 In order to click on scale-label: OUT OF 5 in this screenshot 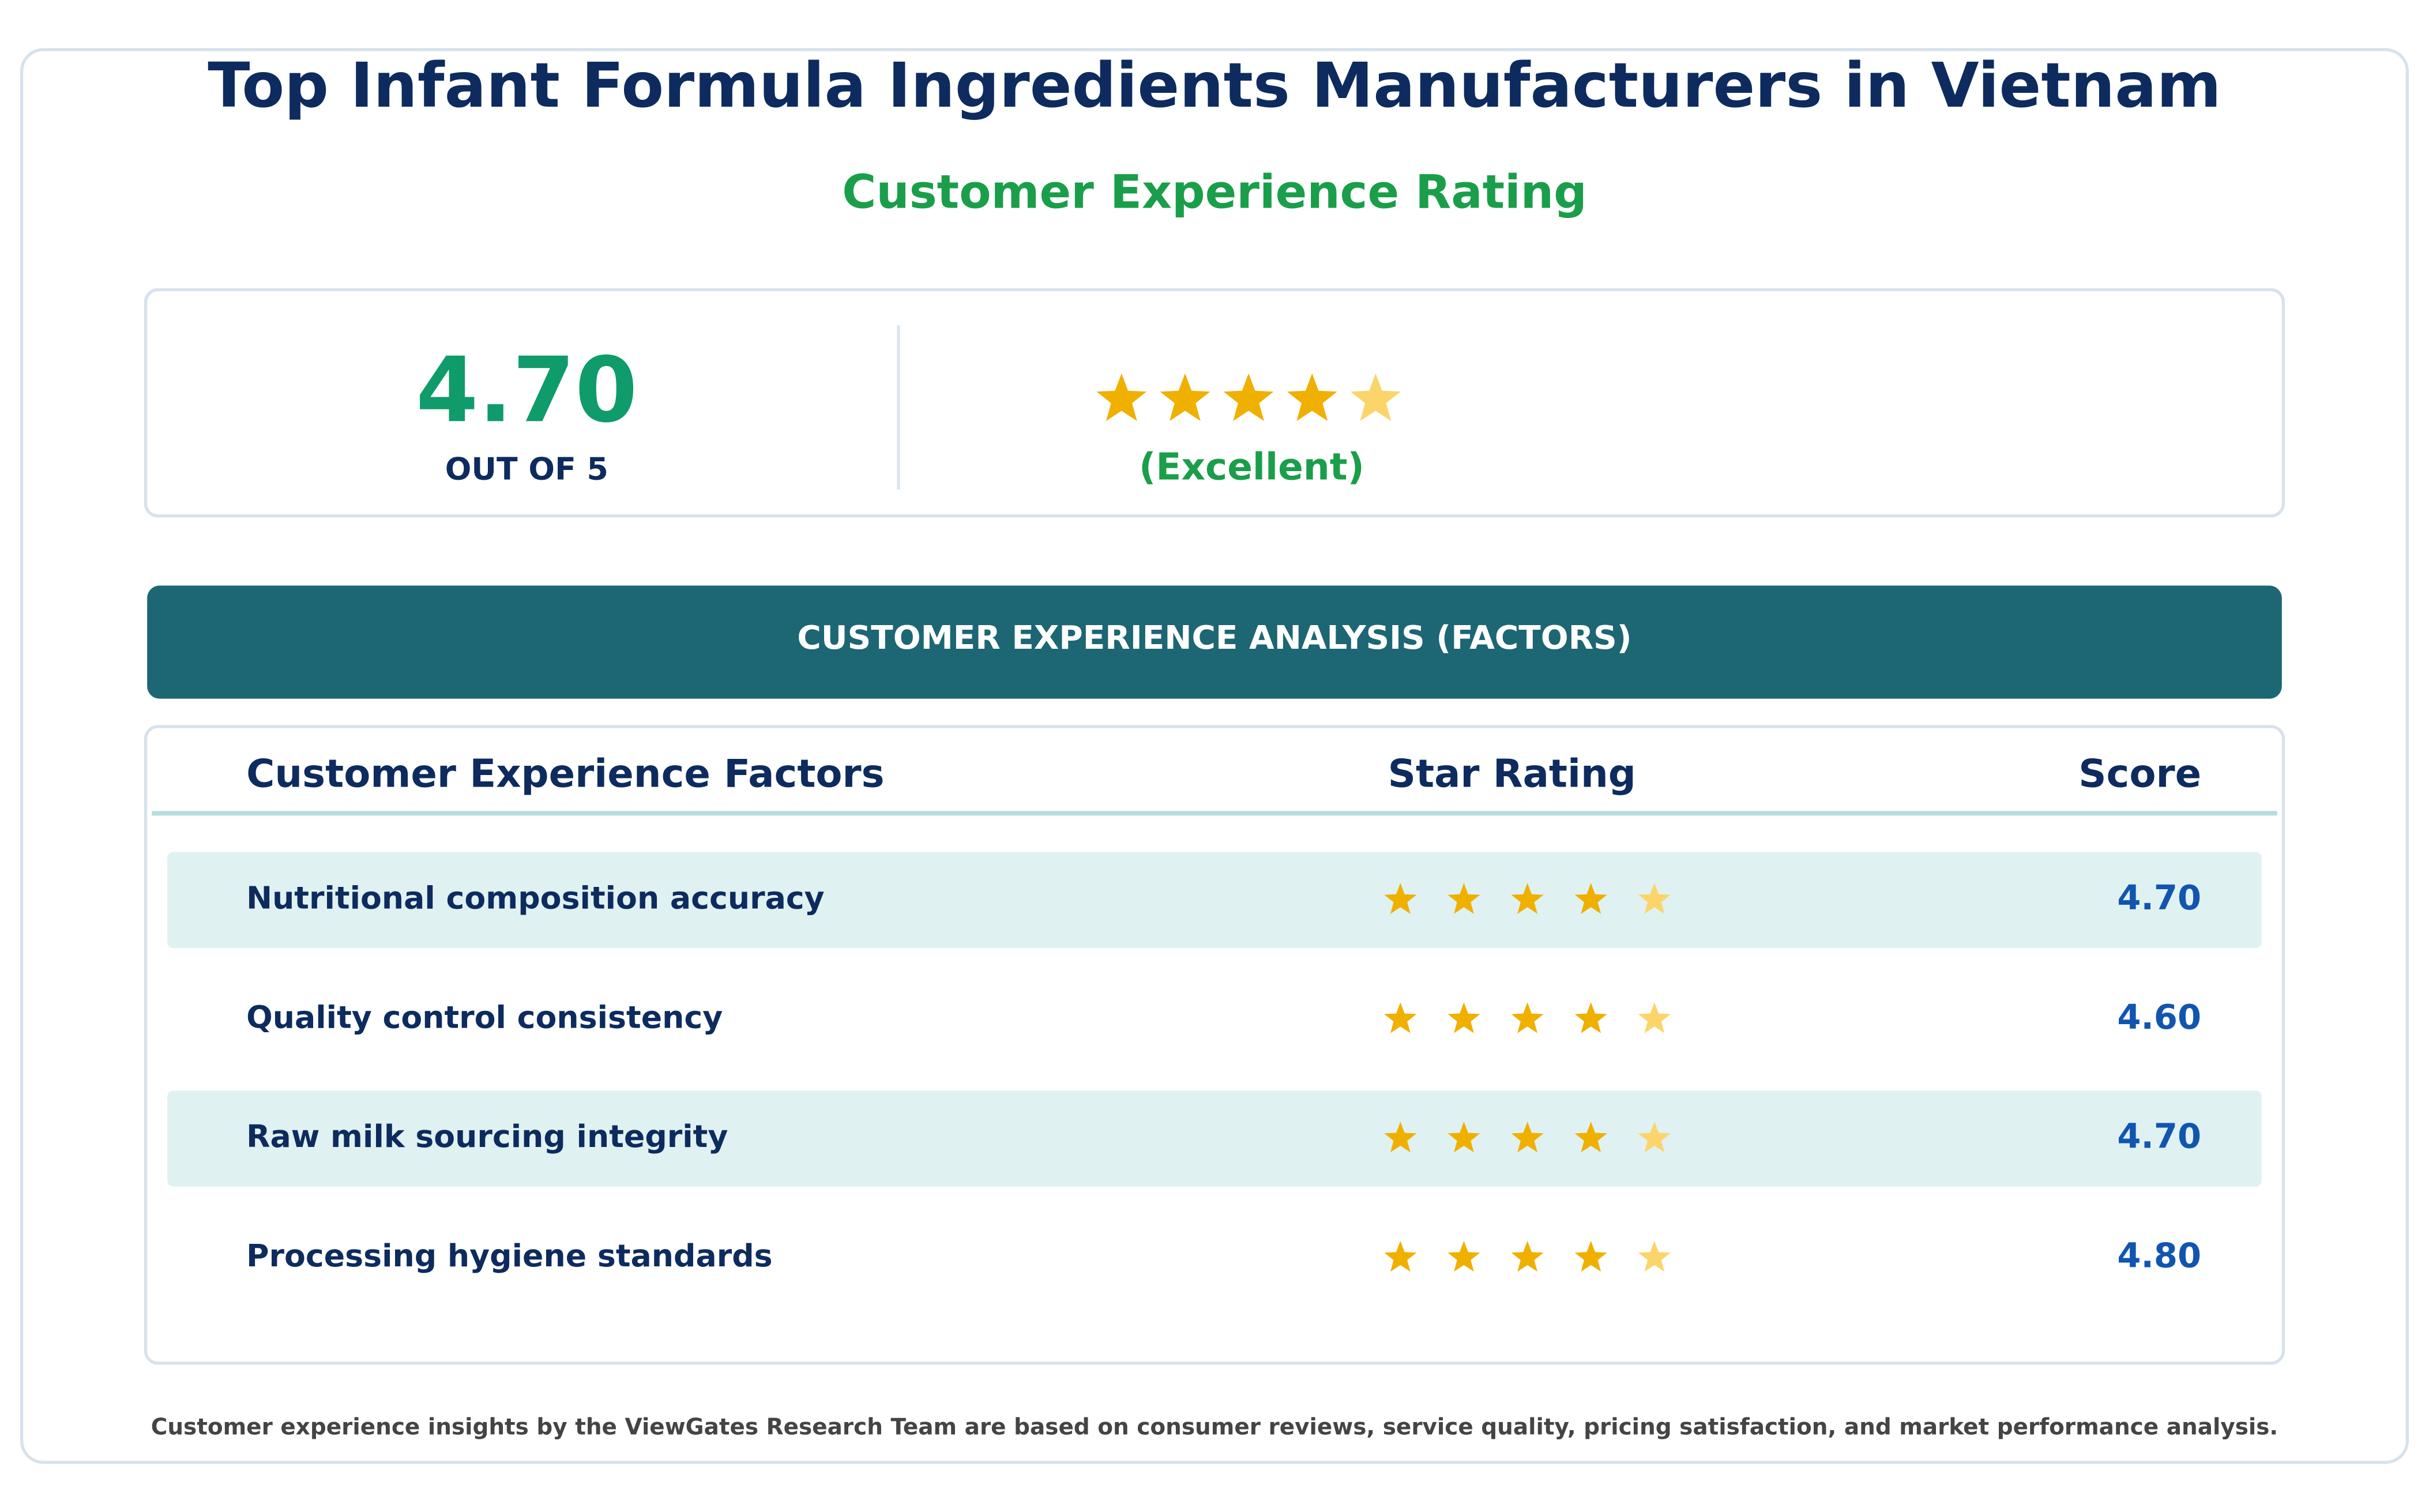, I will do `click(526, 468)`.